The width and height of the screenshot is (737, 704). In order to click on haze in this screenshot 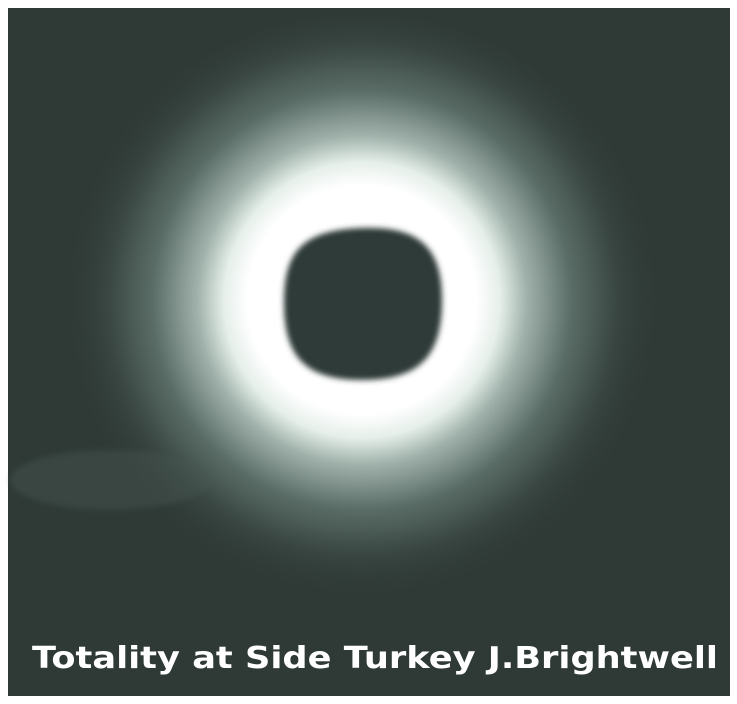, I will do `click(110, 480)`.